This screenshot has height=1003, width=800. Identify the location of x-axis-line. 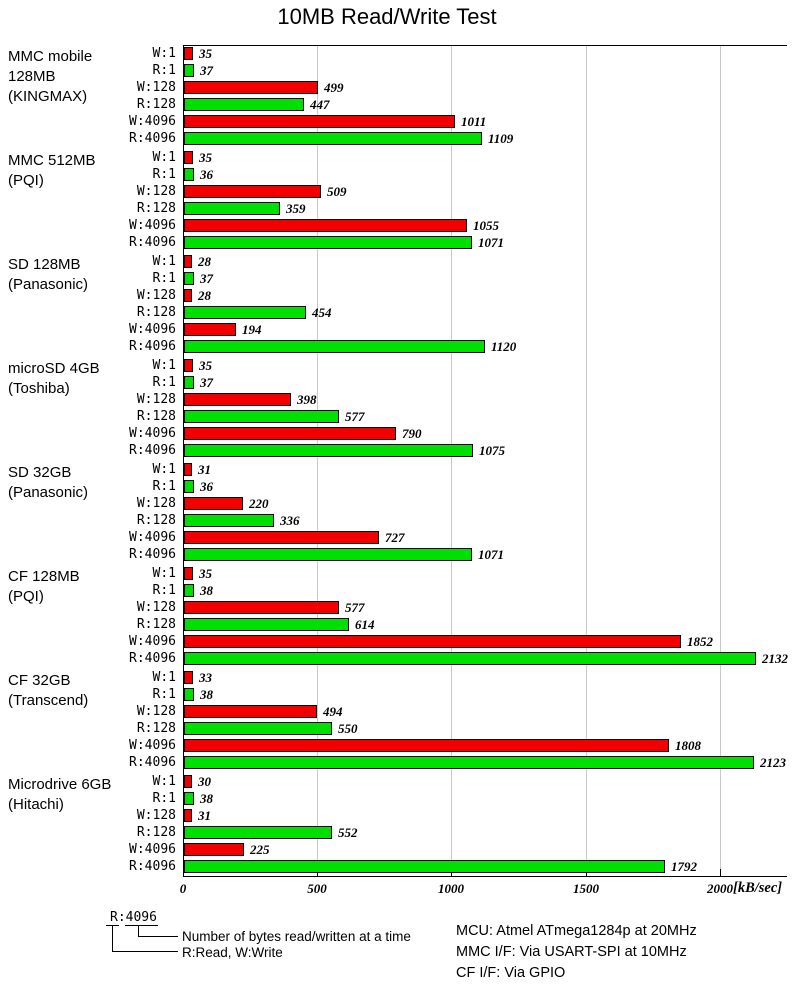
(485, 876).